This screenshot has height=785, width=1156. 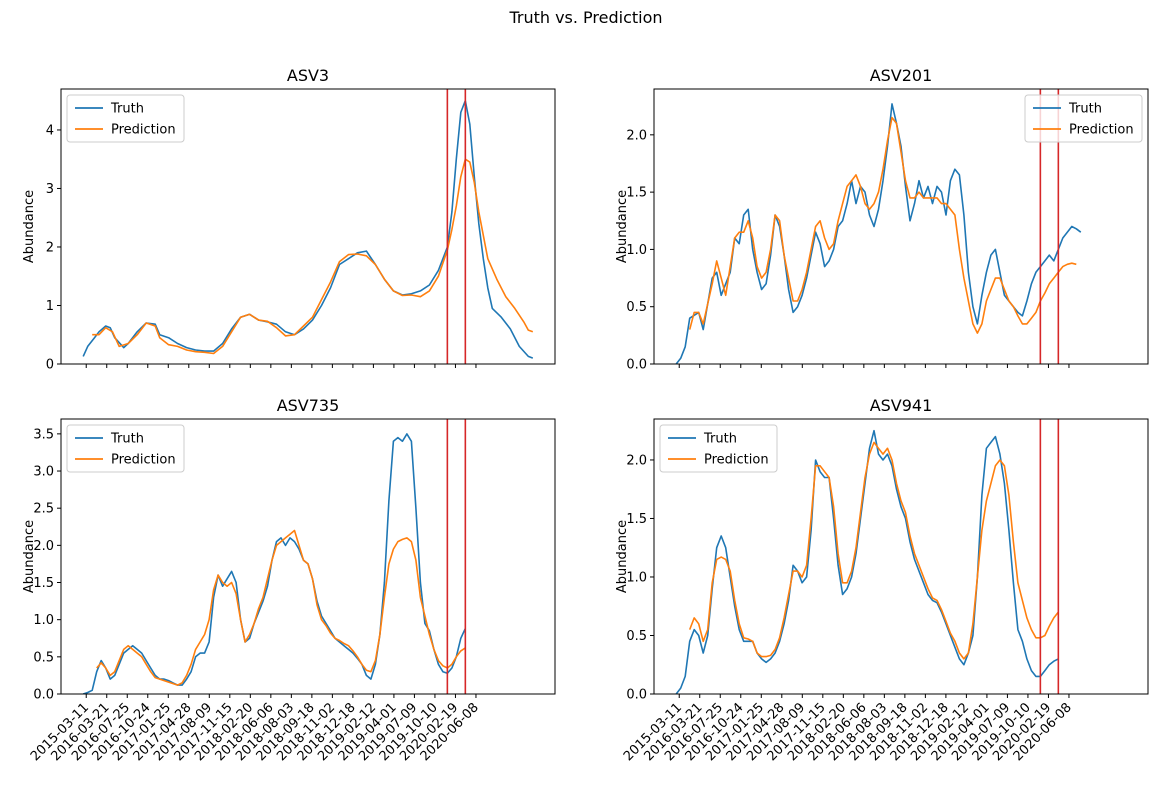 I want to click on y-tick-label: 2, so click(x=50, y=247).